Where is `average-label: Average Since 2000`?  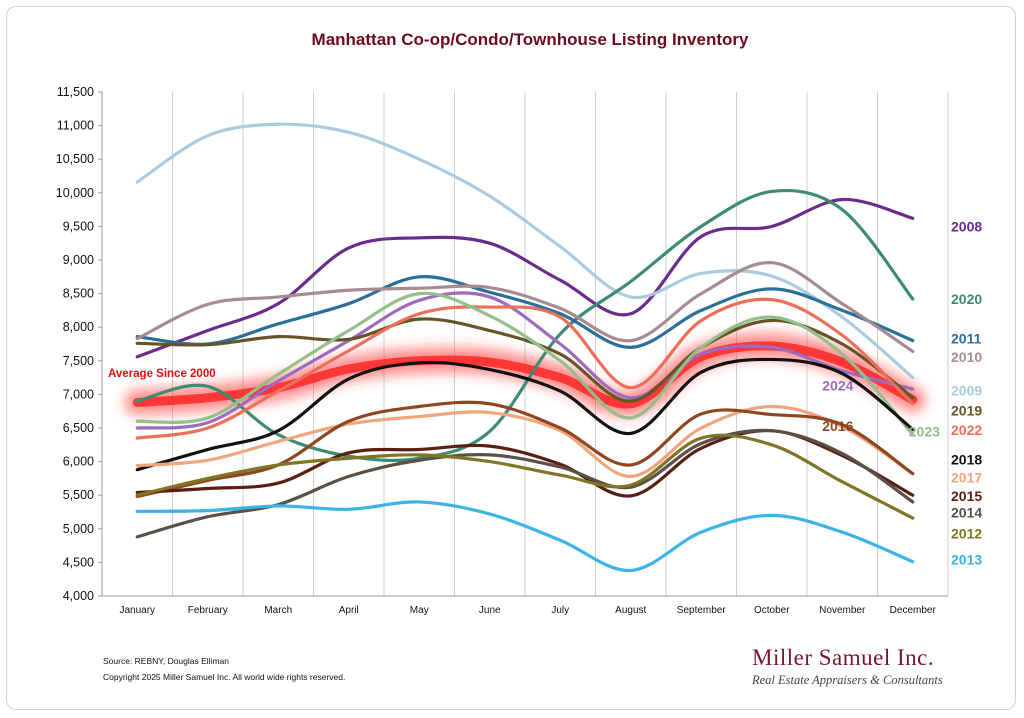 average-label: Average Since 2000 is located at coordinates (162, 374).